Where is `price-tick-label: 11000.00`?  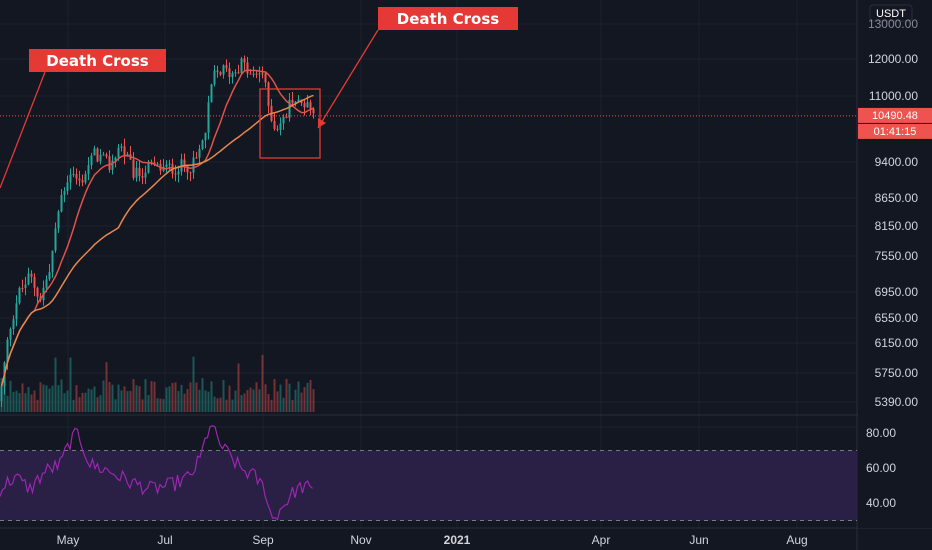
price-tick-label: 11000.00 is located at coordinates (893, 96).